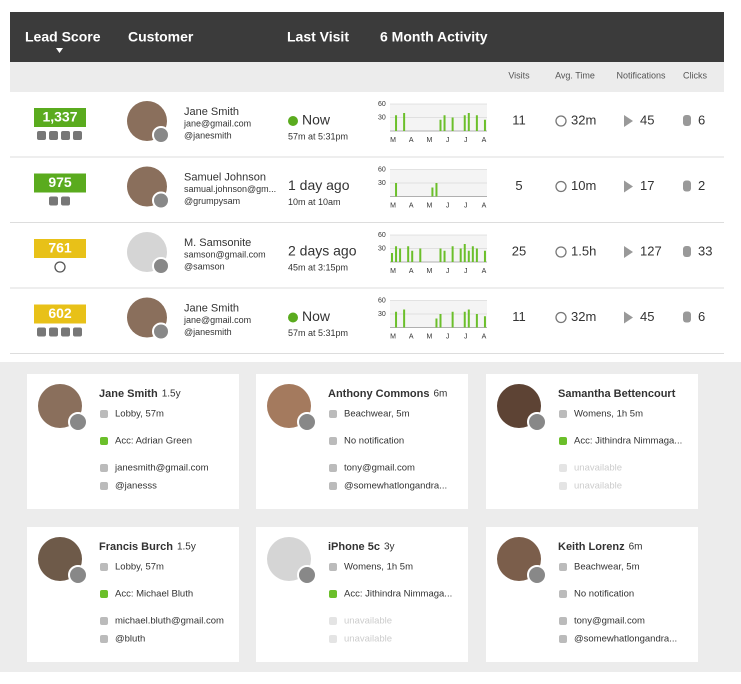 The image size is (741, 684). I want to click on customer-handle: @grumpysam, so click(212, 201).